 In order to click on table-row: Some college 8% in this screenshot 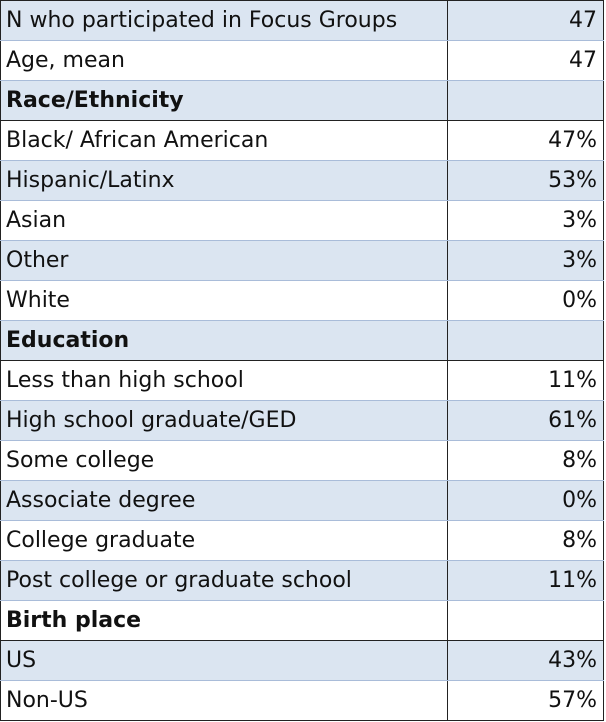, I will do `click(302, 460)`.